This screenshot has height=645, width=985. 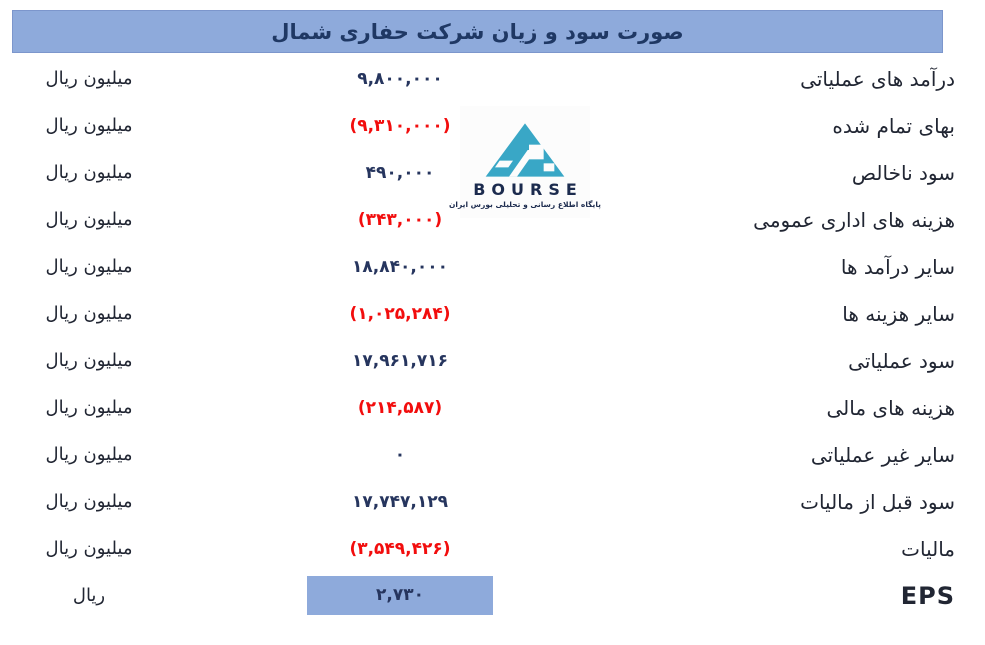 I want to click on row-value-cell: ۹,۸۰۰,۰۰۰, so click(x=400, y=79).